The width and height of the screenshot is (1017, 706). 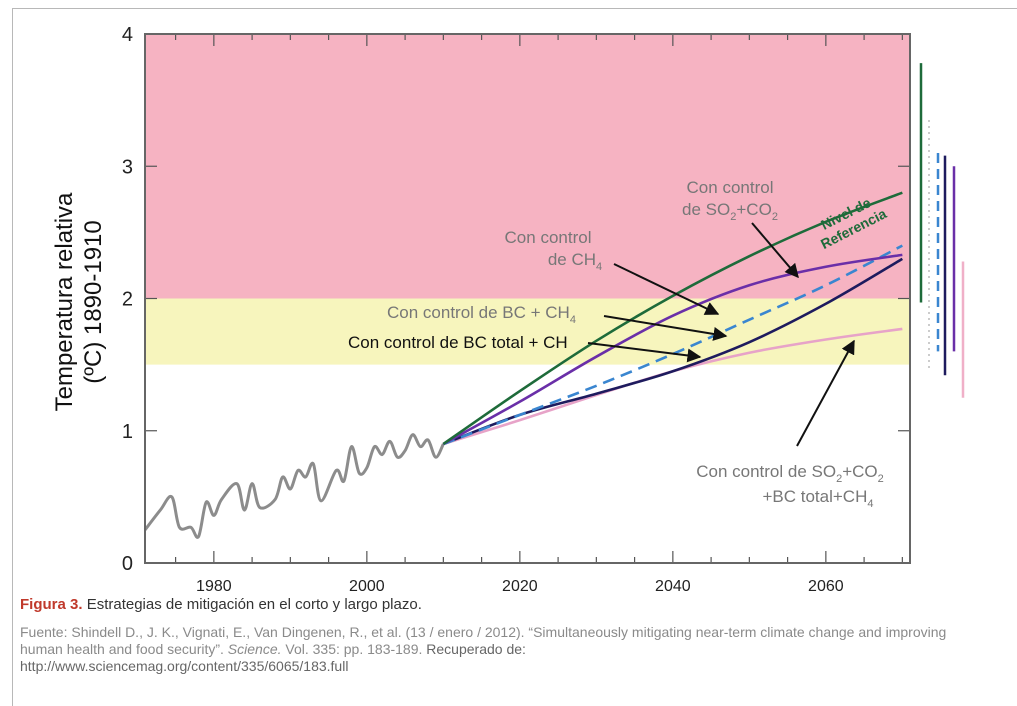 What do you see at coordinates (354, 649) in the screenshot?
I see `source-details: Vol. 335: pp. 183-189.` at bounding box center [354, 649].